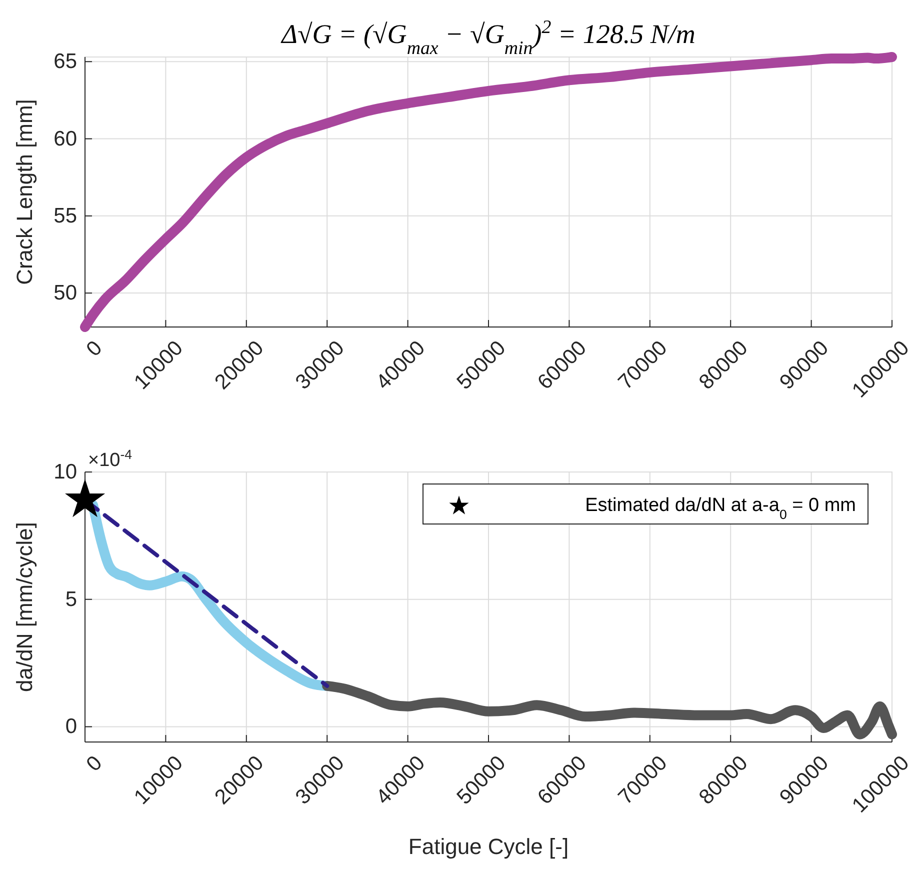 This screenshot has height=873, width=911. What do you see at coordinates (65, 138) in the screenshot?
I see `y-tick-label: 60` at bounding box center [65, 138].